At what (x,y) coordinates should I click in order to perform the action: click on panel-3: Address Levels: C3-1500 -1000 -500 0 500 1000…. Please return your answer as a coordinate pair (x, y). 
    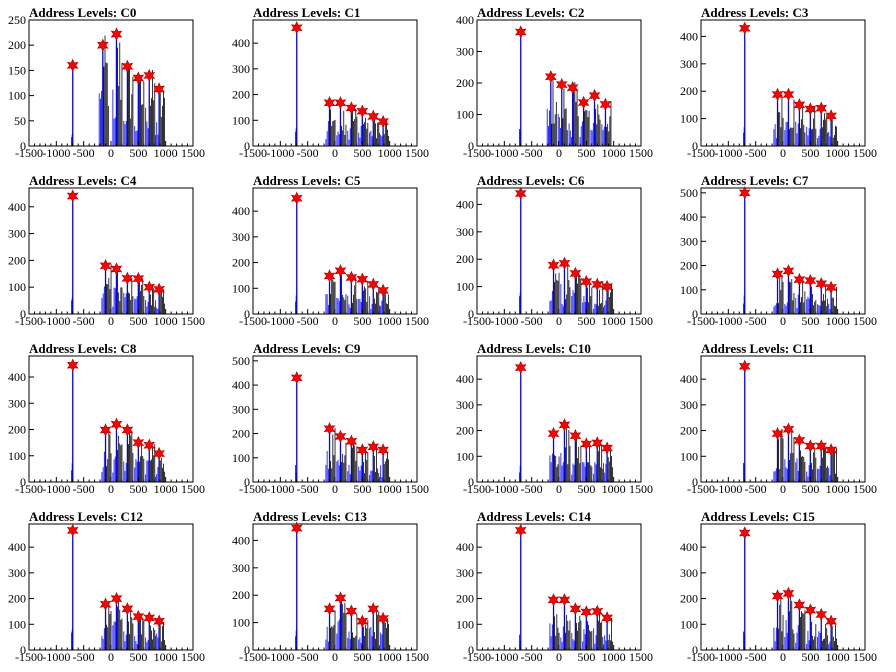
    Looking at the image, I should click on (778, 82).